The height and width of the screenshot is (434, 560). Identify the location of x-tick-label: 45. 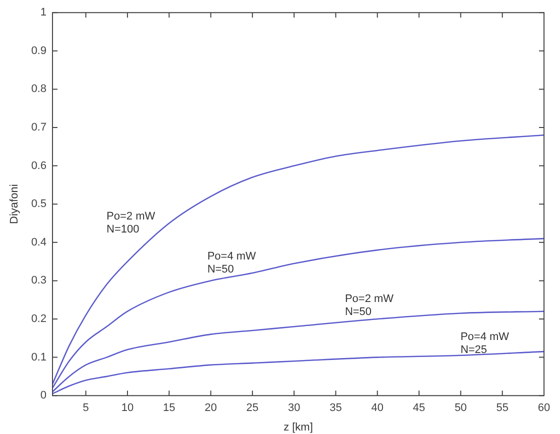
(419, 408).